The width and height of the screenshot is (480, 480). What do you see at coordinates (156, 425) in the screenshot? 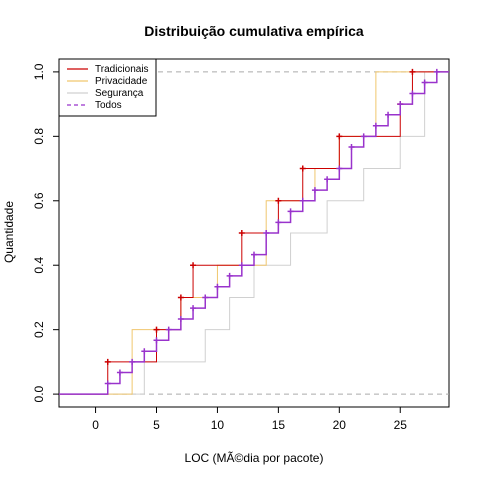
I see `x-tick-label: 5` at bounding box center [156, 425].